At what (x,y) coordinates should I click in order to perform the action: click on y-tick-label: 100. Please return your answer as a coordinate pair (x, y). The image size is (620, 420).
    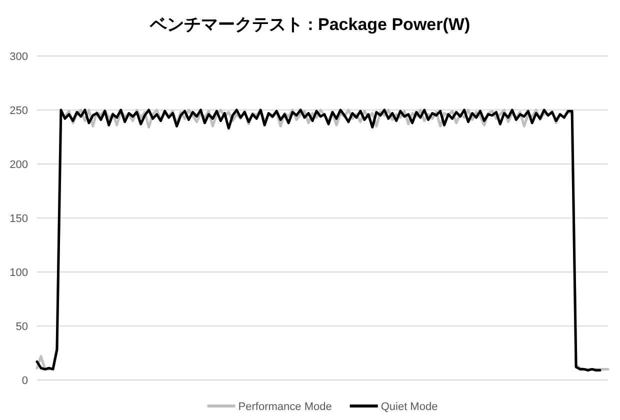
    Looking at the image, I should click on (19, 273).